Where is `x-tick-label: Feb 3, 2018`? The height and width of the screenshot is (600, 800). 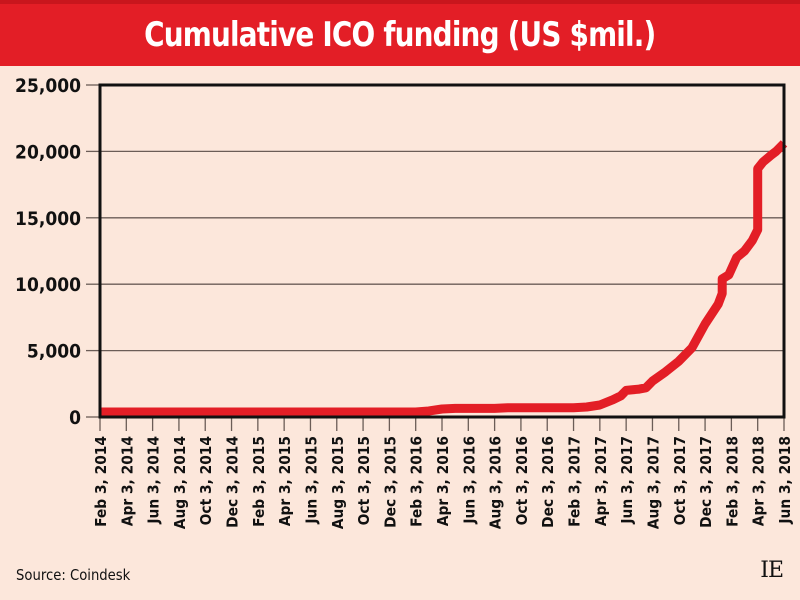
x-tick-label: Feb 3, 2018 is located at coordinates (733, 481).